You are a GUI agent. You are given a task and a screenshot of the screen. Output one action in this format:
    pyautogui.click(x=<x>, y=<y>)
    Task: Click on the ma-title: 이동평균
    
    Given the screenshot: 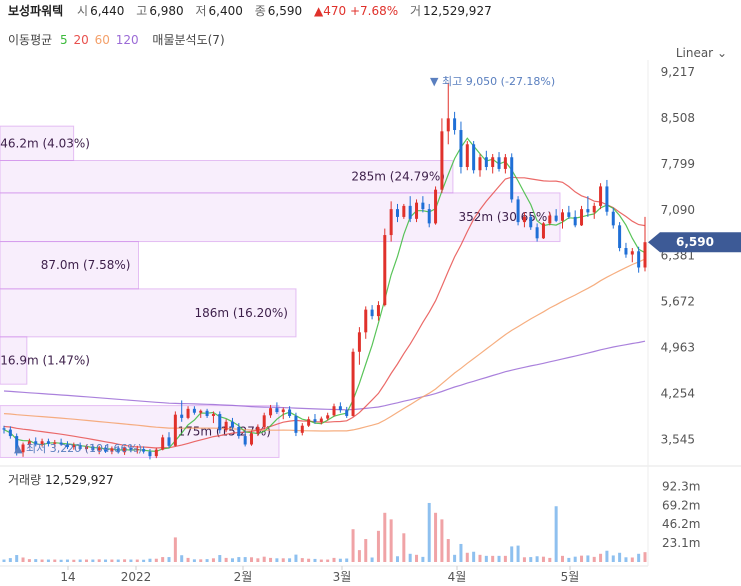 What is the action you would take?
    pyautogui.click(x=30, y=40)
    